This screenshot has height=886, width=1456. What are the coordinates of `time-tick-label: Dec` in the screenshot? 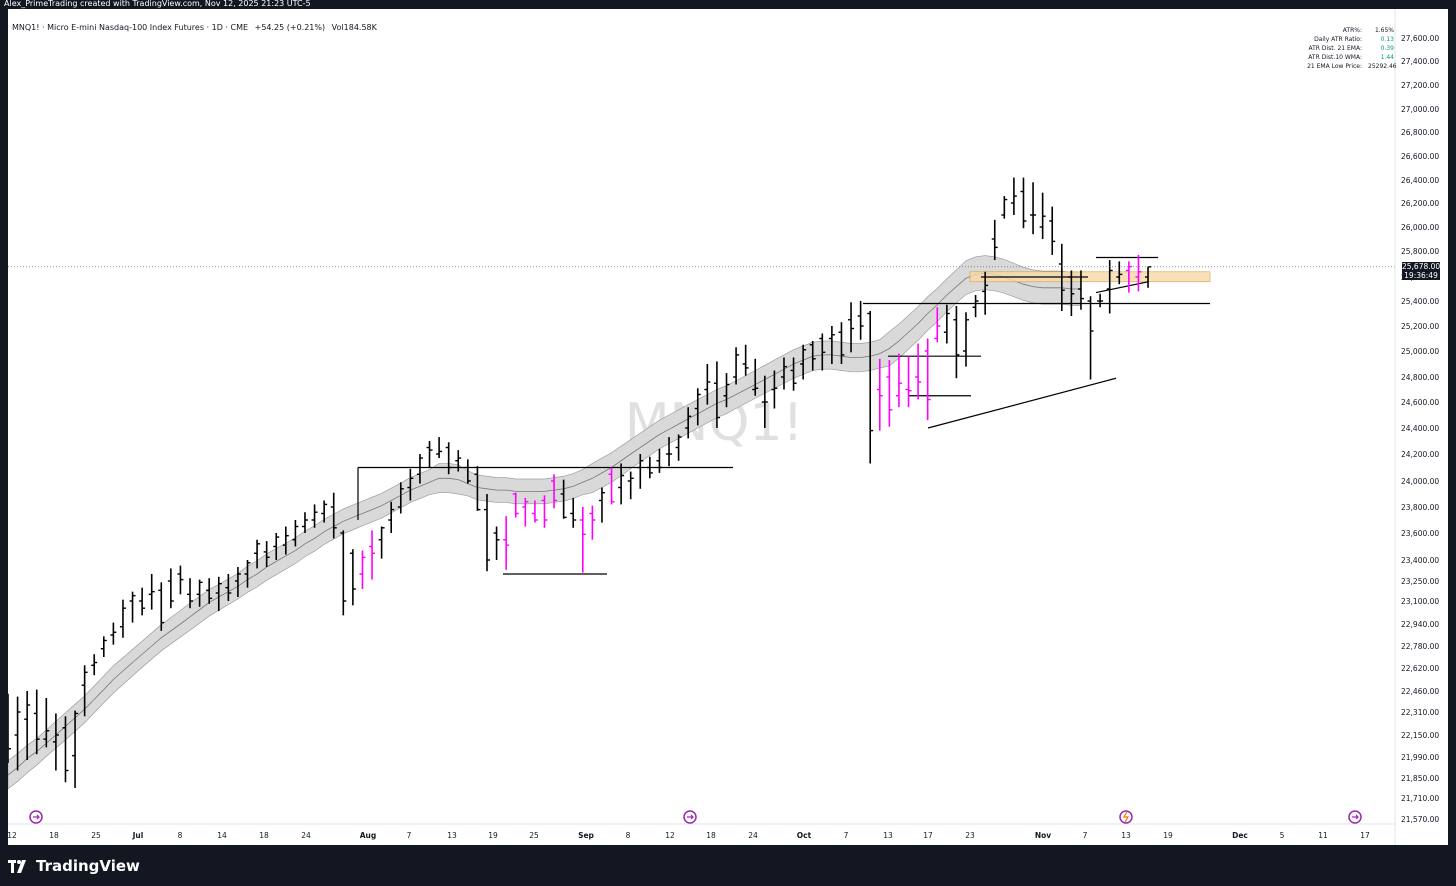 It's located at (1240, 835).